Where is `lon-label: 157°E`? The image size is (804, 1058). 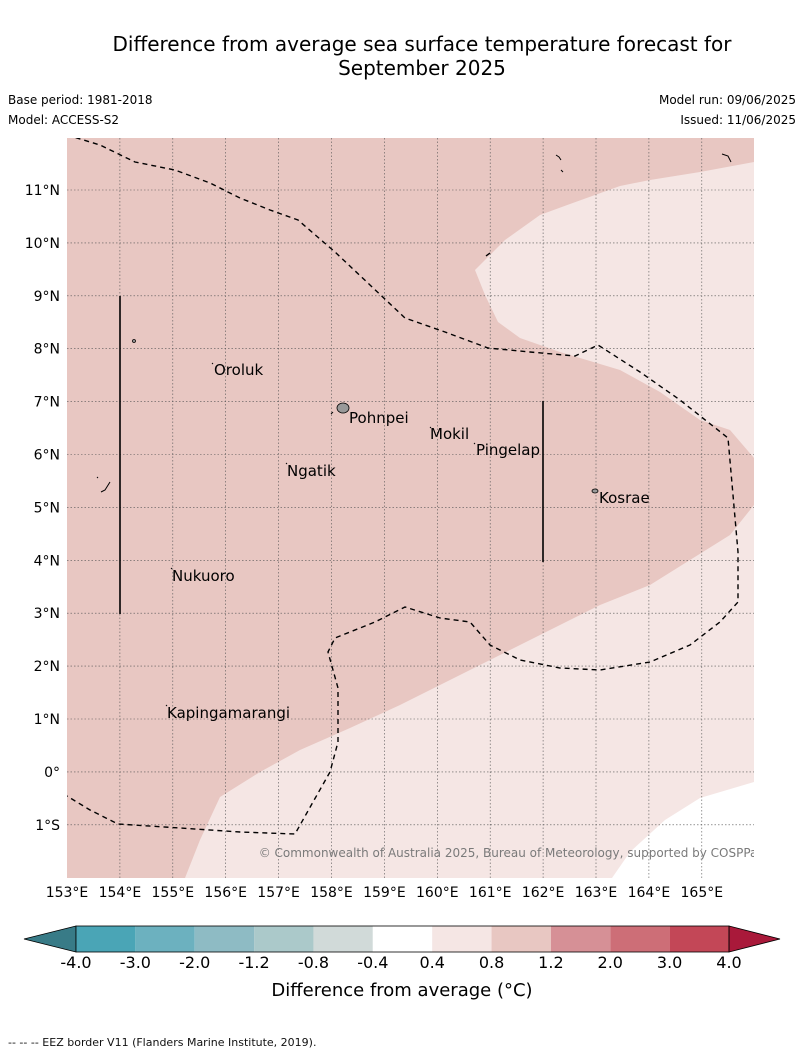 lon-label: 157°E is located at coordinates (278, 893).